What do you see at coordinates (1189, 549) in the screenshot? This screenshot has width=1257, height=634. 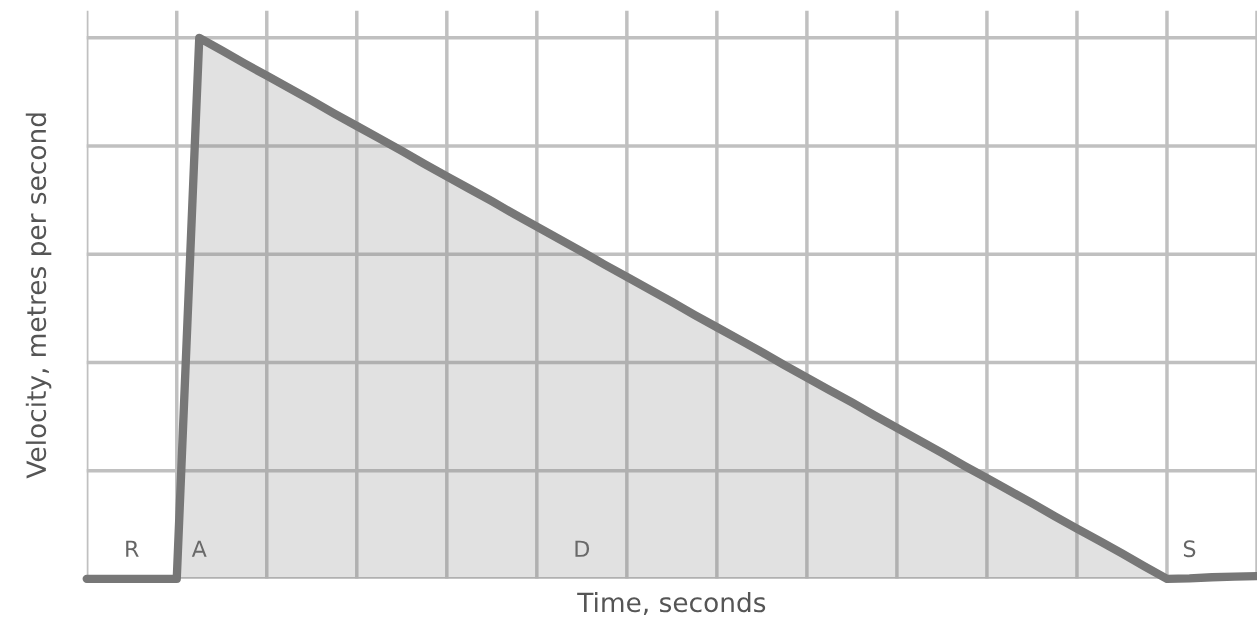 I see `x-tick-label: S` at bounding box center [1189, 549].